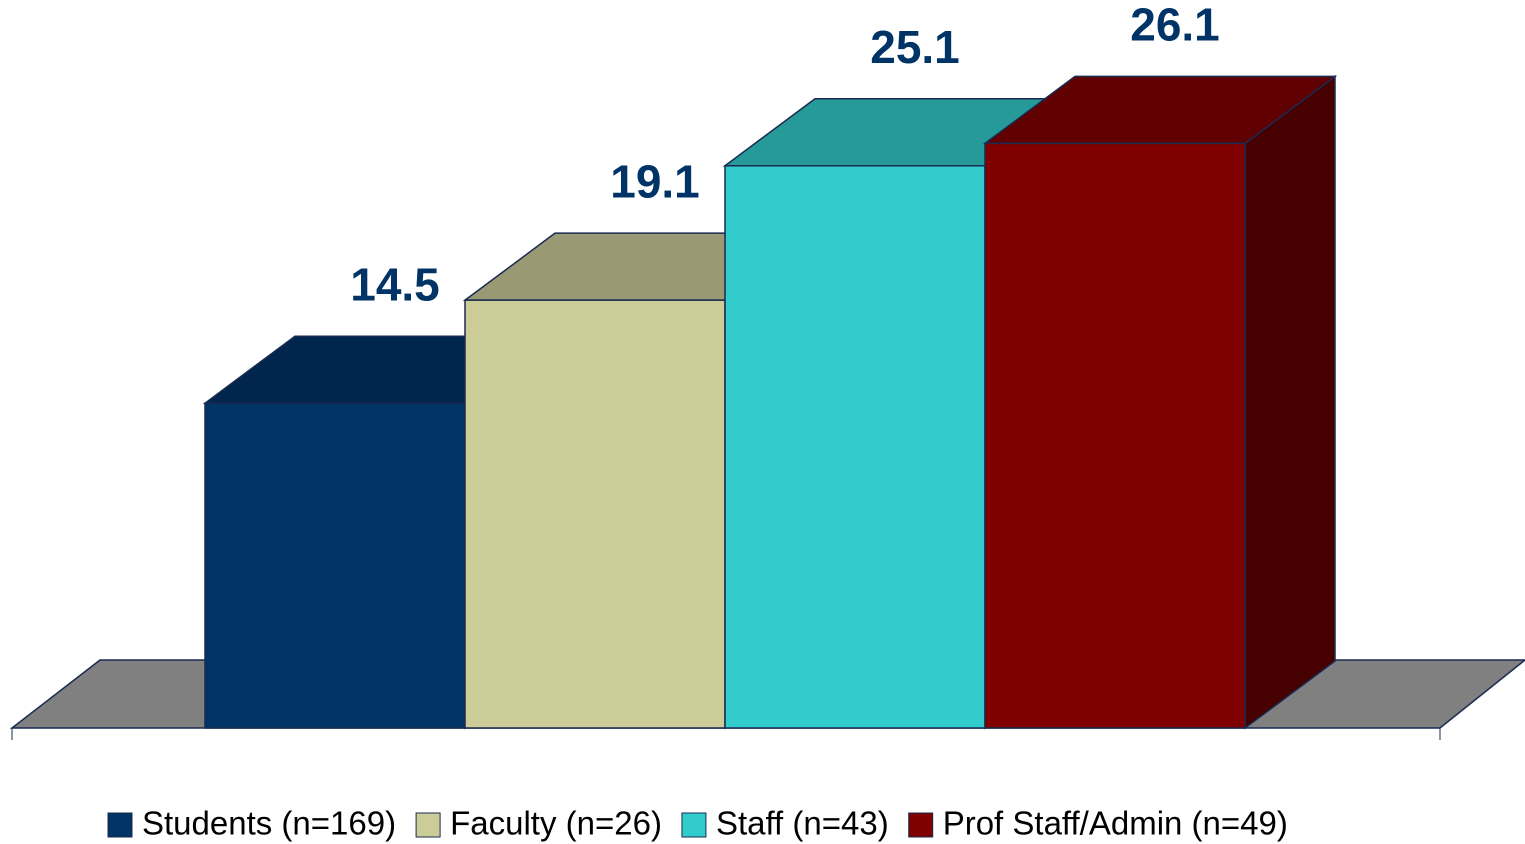 This screenshot has width=1525, height=844. What do you see at coordinates (269, 823) in the screenshot?
I see `legend-label: Students (n=169)` at bounding box center [269, 823].